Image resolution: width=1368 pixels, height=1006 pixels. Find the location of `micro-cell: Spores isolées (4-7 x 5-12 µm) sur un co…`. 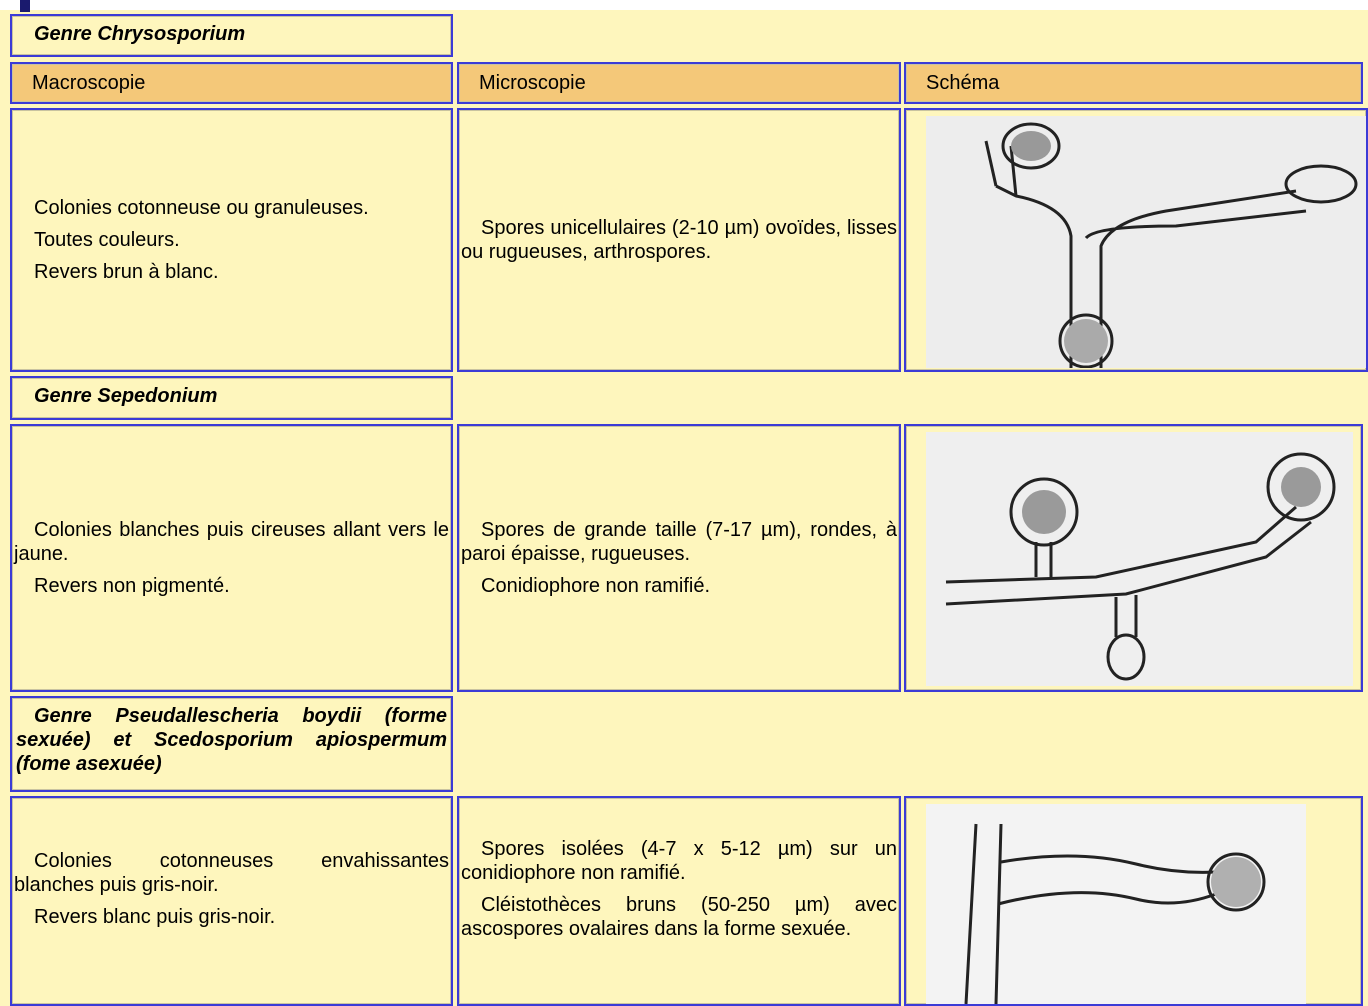

micro-cell: Spores isolées (4-7 x 5-12 µm) sur un co… is located at coordinates (679, 901).